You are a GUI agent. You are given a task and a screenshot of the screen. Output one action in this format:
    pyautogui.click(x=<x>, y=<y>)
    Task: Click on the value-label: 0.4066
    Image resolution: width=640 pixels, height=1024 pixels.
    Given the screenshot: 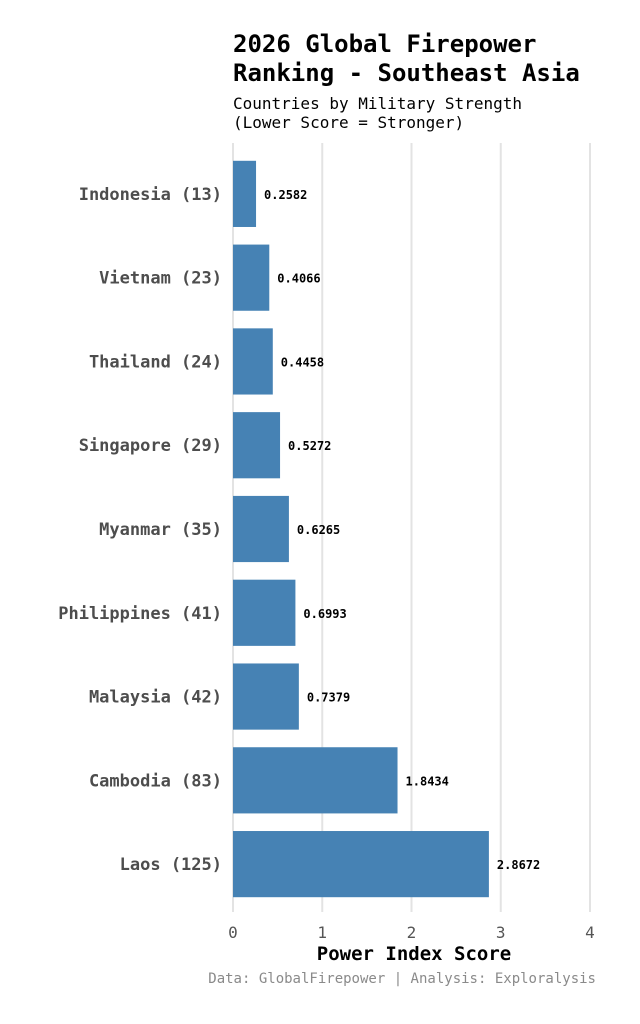 What is the action you would take?
    pyautogui.click(x=298, y=279)
    